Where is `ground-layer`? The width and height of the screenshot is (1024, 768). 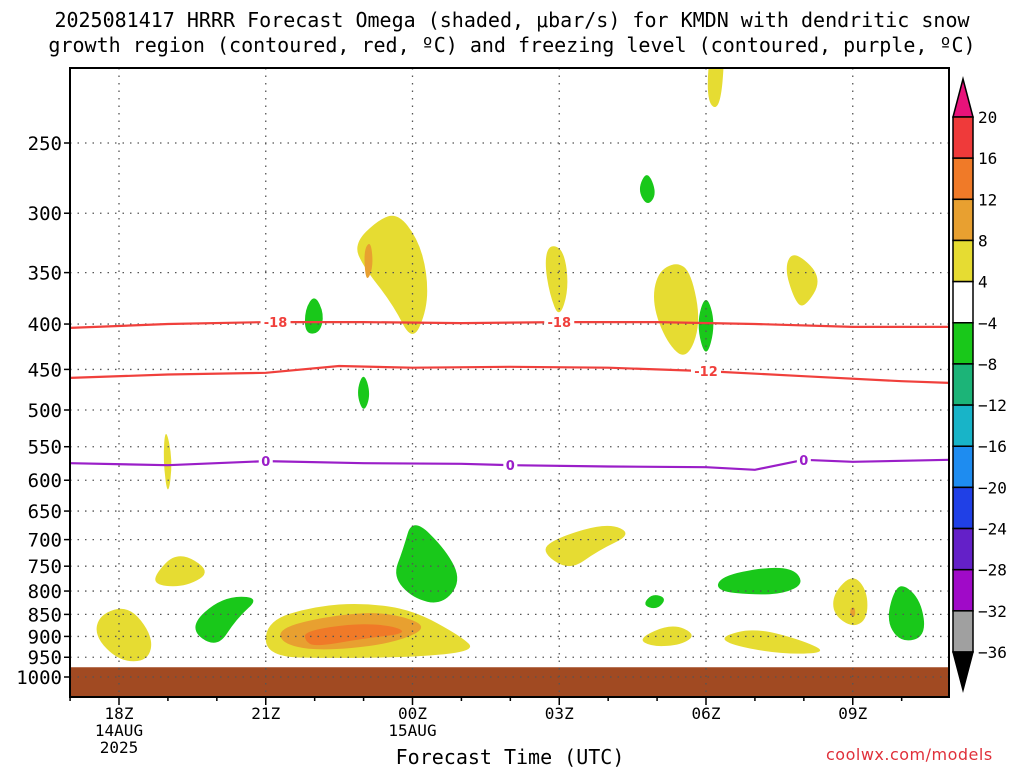
ground-layer is located at coordinates (509, 682).